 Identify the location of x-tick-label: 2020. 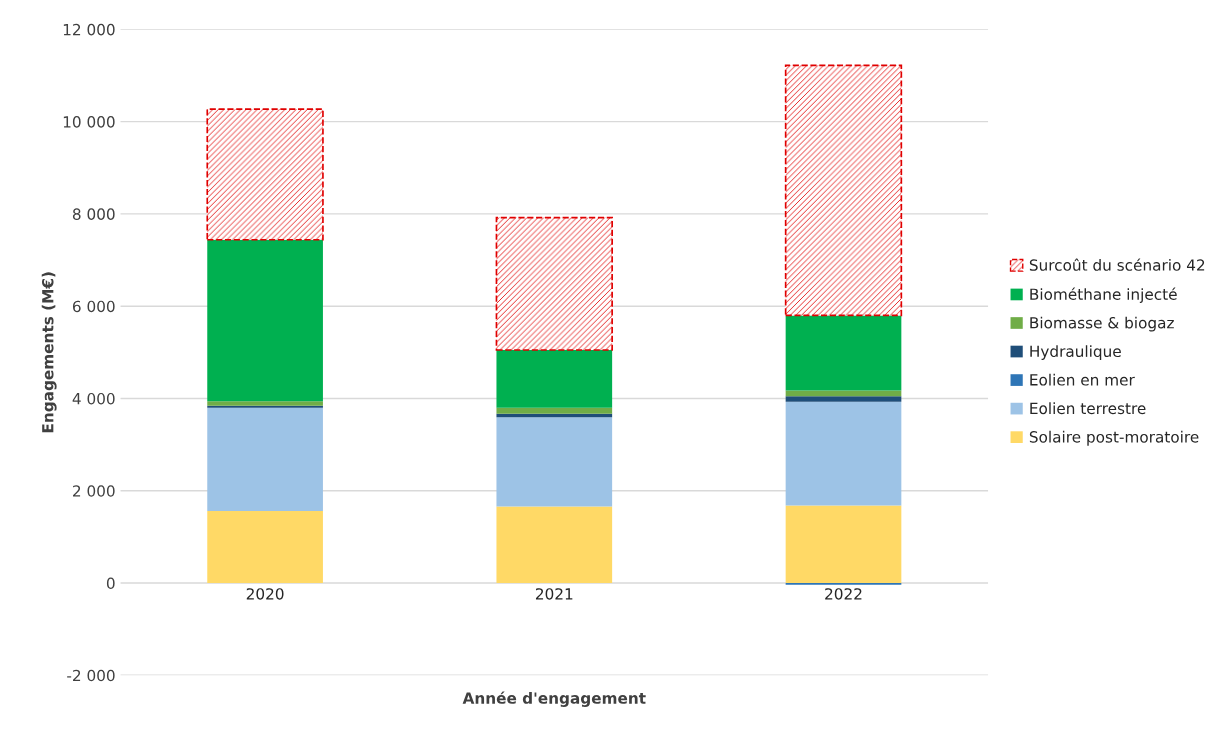
(265, 594).